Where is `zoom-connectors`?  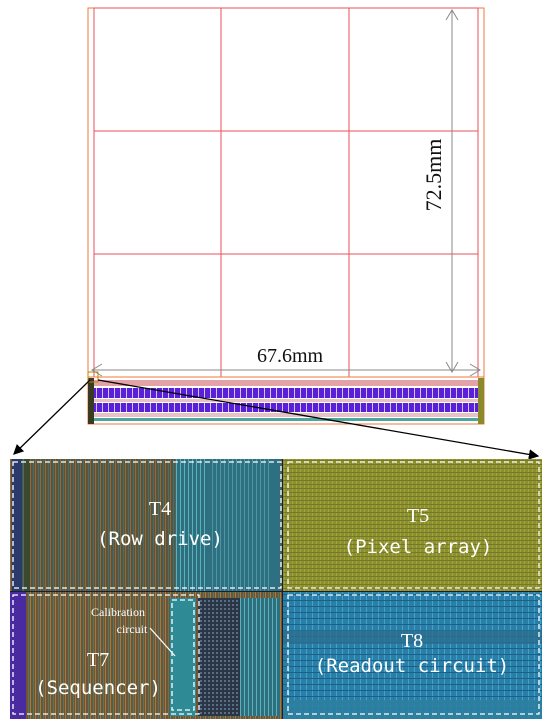 zoom-connectors is located at coordinates (276, 419).